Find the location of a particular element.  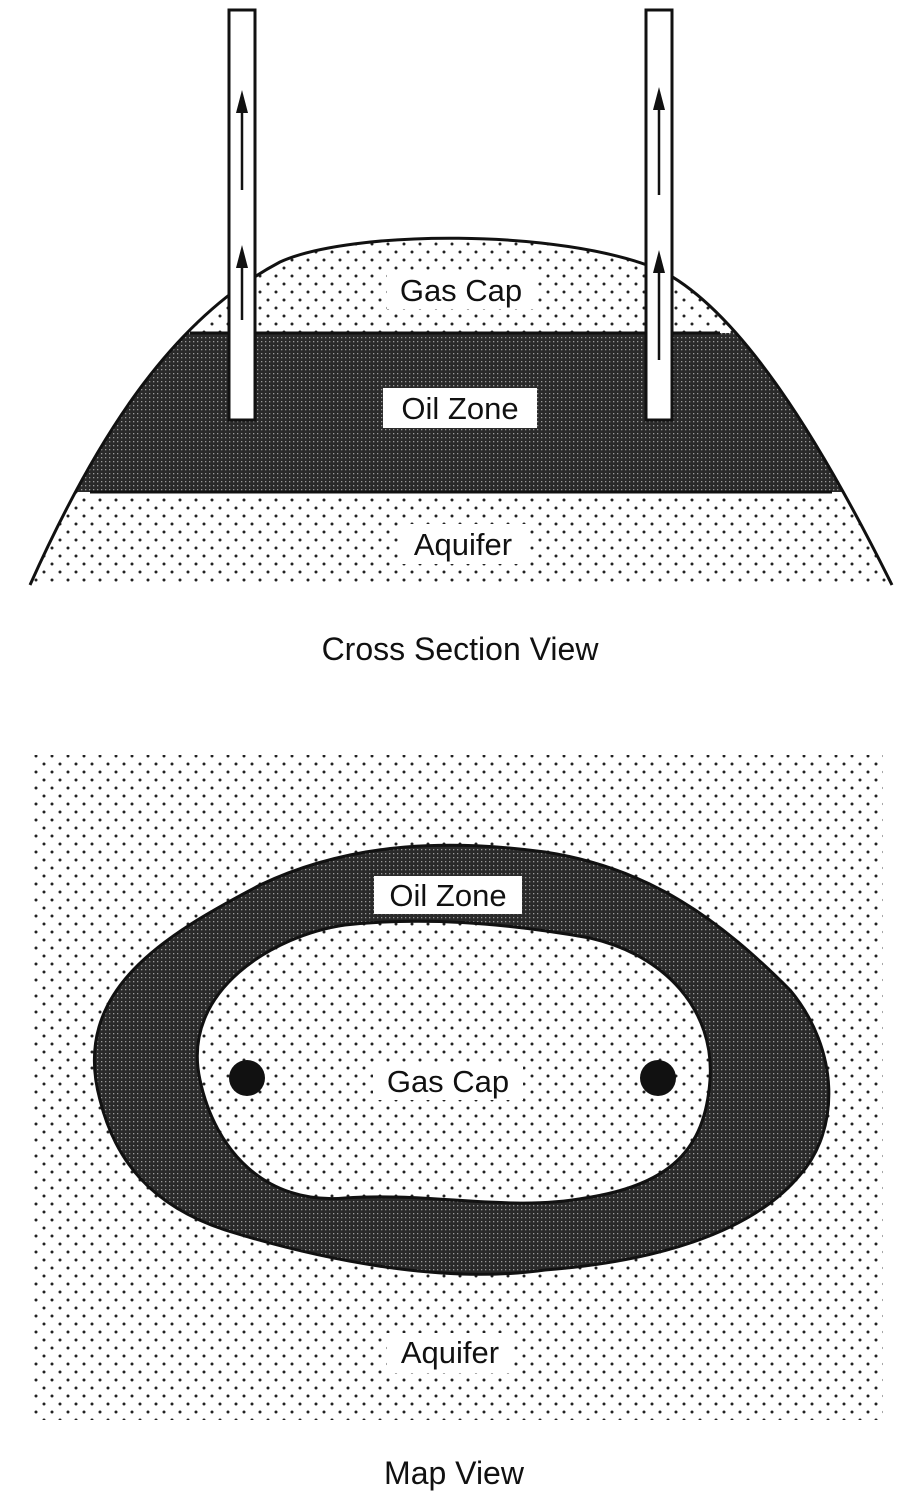

cross-aquifer-label: Aquifer is located at coordinates (463, 544).